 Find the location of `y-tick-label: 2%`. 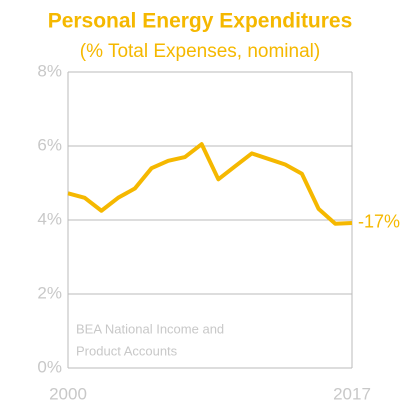

y-tick-label: 2% is located at coordinates (49, 292).